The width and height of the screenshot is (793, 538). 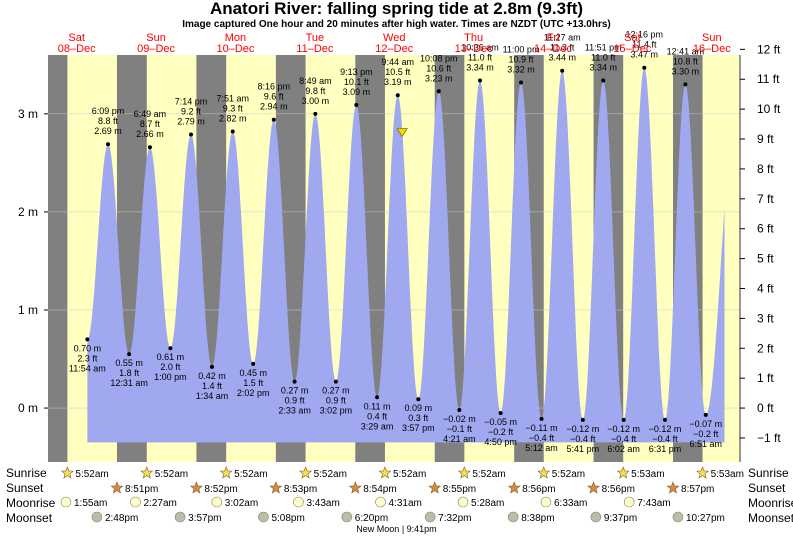 What do you see at coordinates (439, 78) in the screenshot?
I see `high-tide-label: 3.23 m` at bounding box center [439, 78].